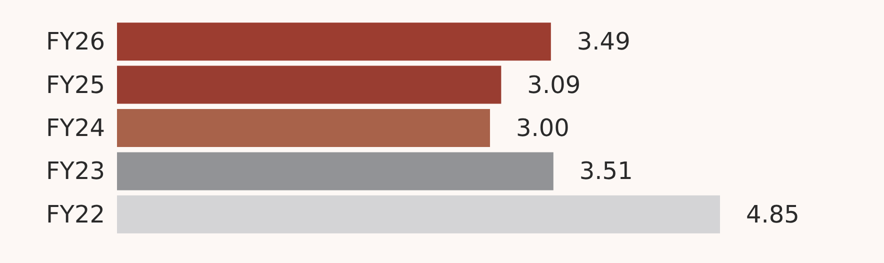  I want to click on y-tick-label: FY25, so click(75, 84).